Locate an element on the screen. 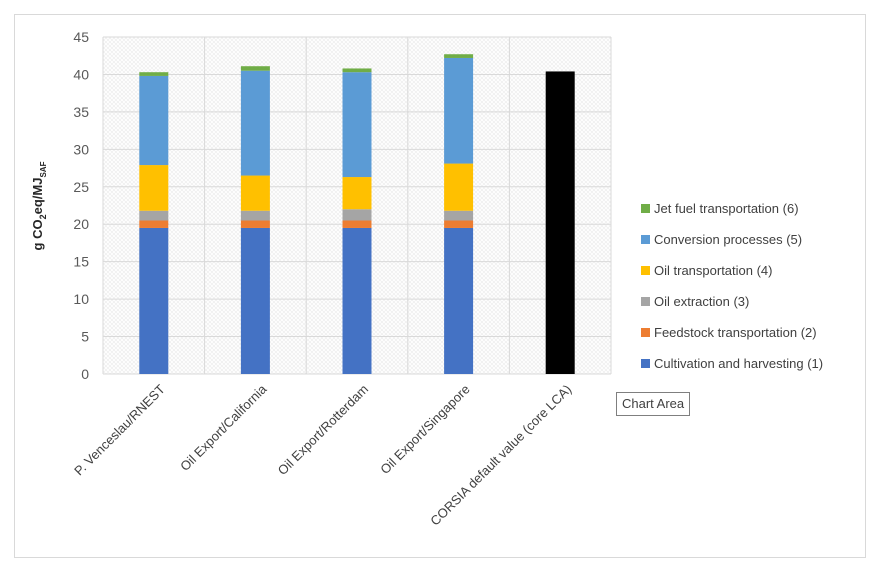 The image size is (881, 574). bar-segment-s6-c4 is located at coordinates (459, 56).